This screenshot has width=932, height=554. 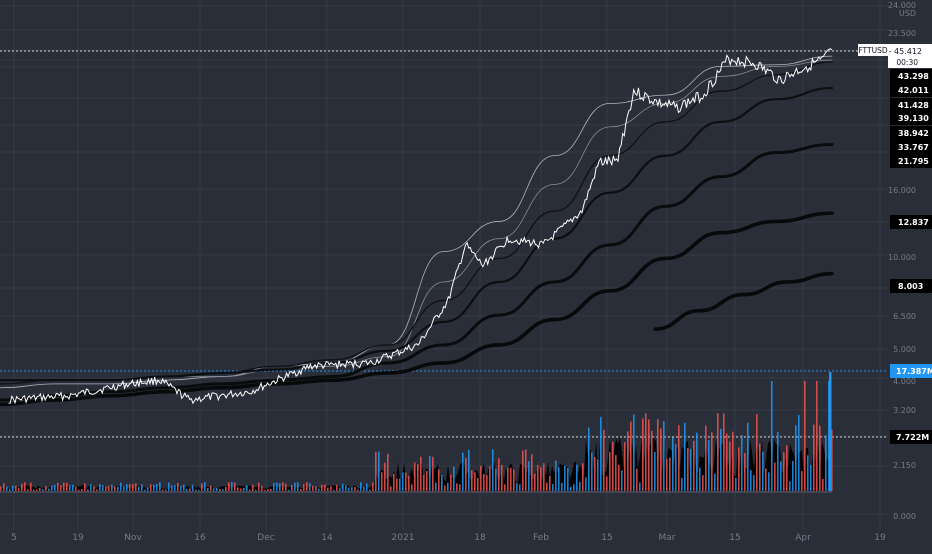 I want to click on x-axis-tick-label: 19, so click(x=78, y=538).